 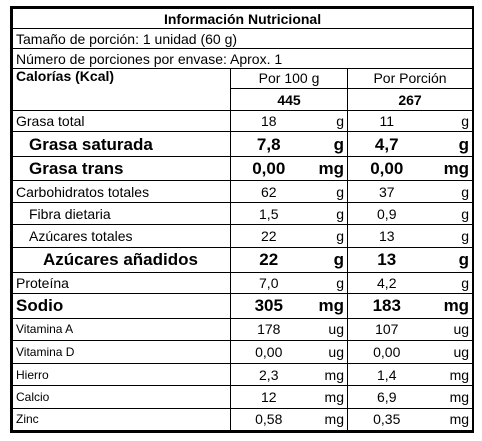 What do you see at coordinates (386, 283) in the screenshot?
I see `value-per-portion: 4,2` at bounding box center [386, 283].